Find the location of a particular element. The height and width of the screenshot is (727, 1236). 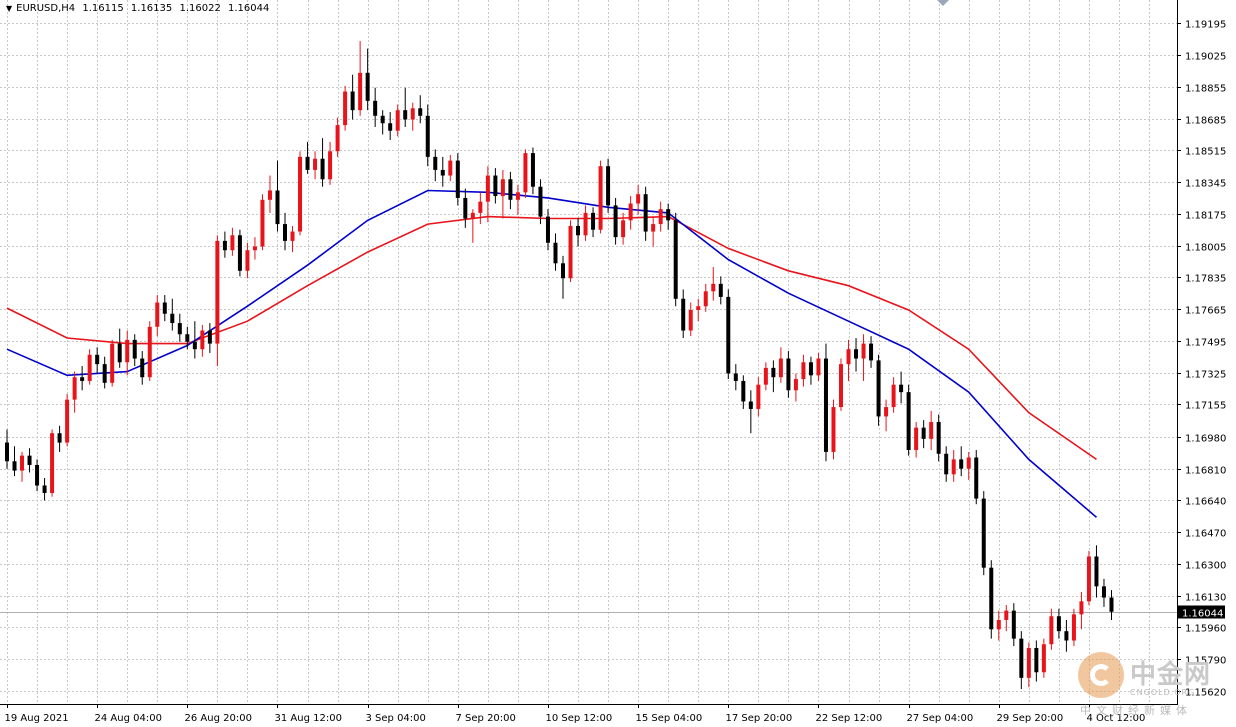

time-tick-label: 26 Aug 20:00 is located at coordinates (218, 718).